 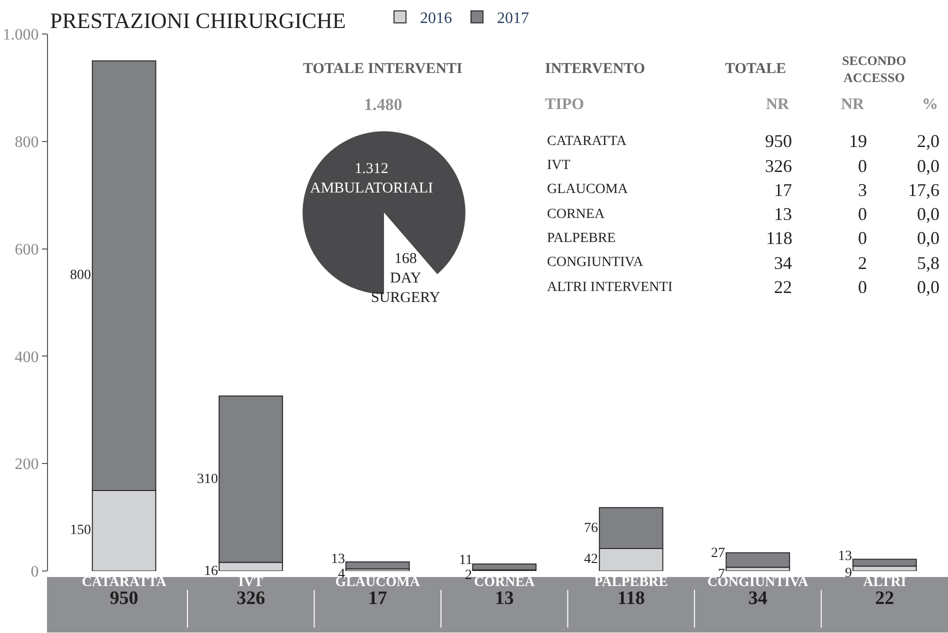 What do you see at coordinates (783, 190) in the screenshot?
I see `data-label: 17` at bounding box center [783, 190].